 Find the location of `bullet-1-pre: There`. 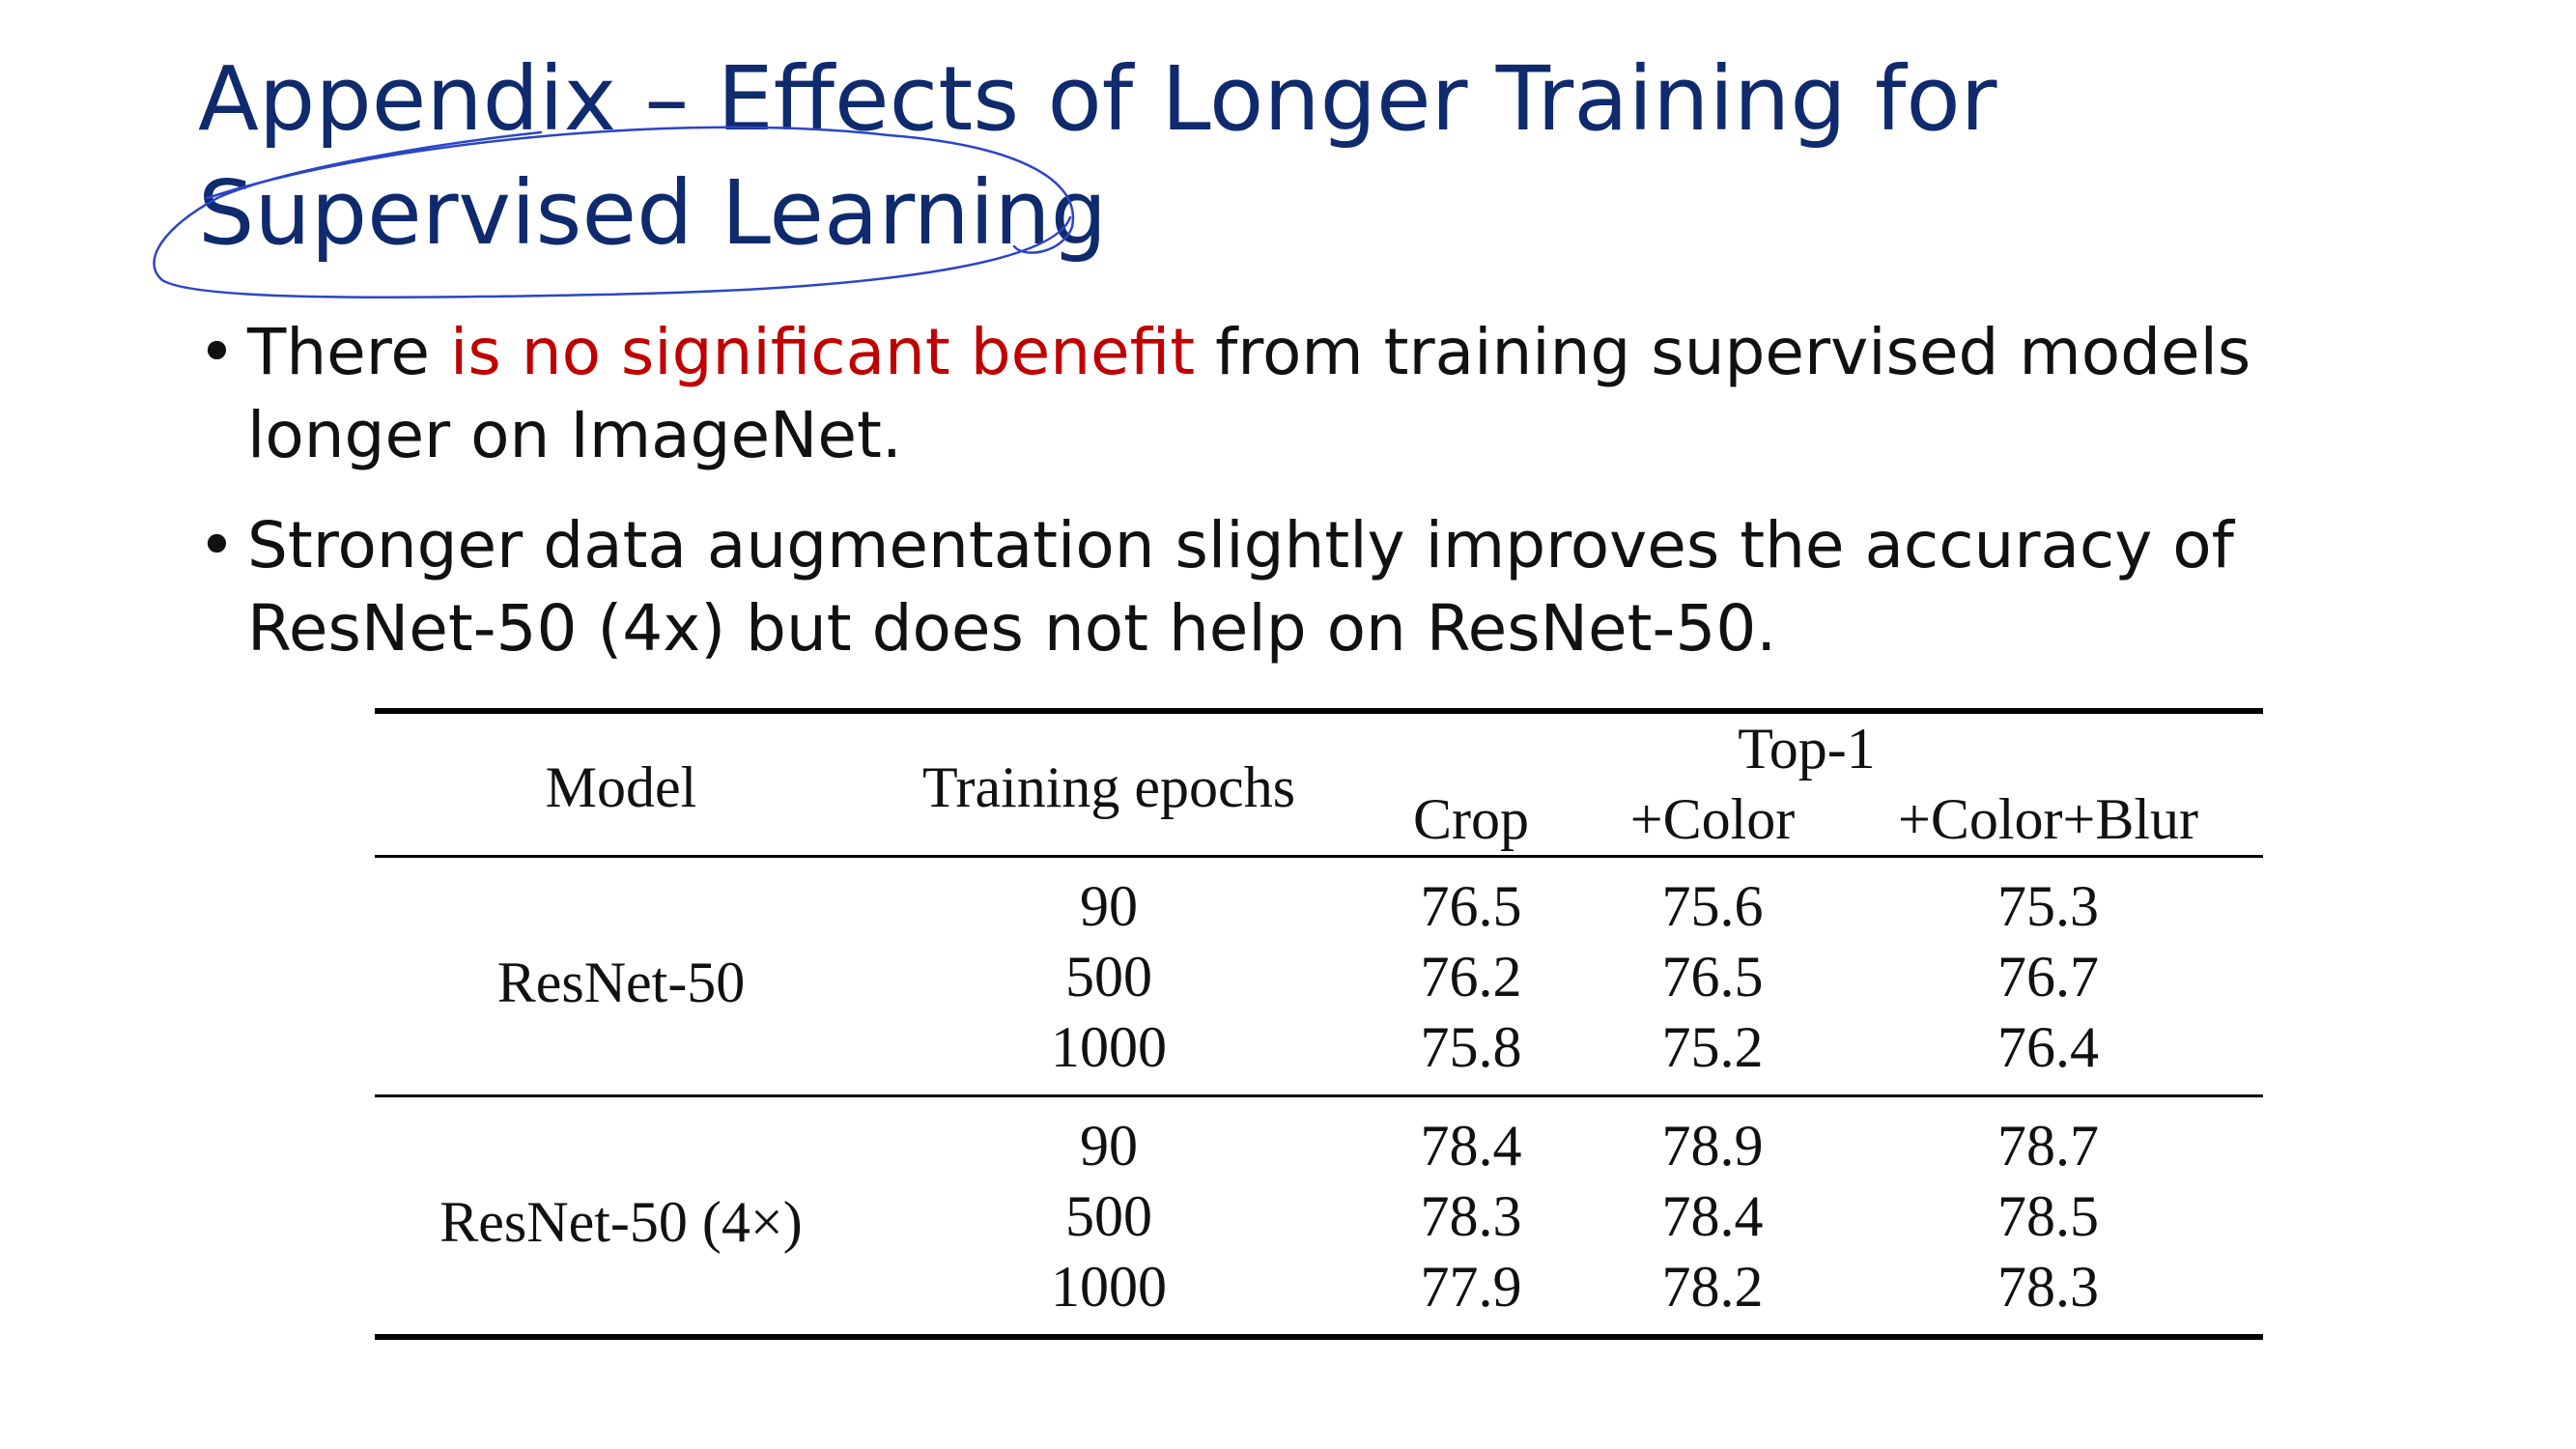

bullet-1-pre: There is located at coordinates (349, 352).